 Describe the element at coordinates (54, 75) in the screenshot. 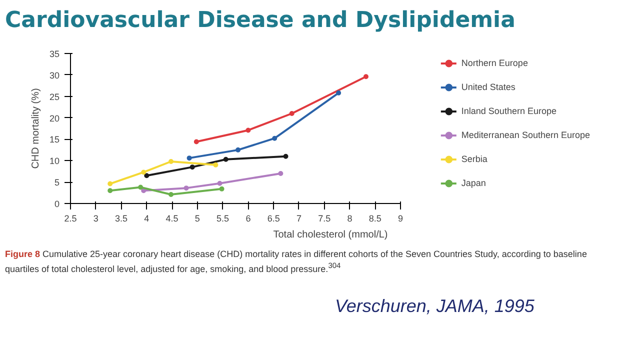

I see `y-tick-label: 30` at that location.